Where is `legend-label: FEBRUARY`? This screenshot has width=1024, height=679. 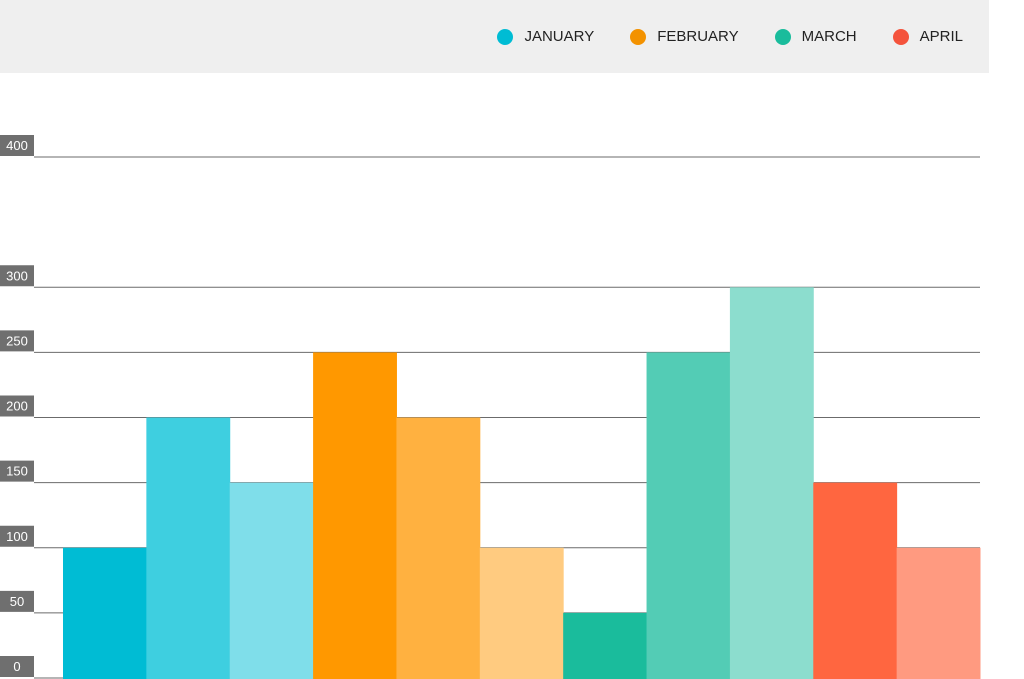
legend-label: FEBRUARY is located at coordinates (698, 36).